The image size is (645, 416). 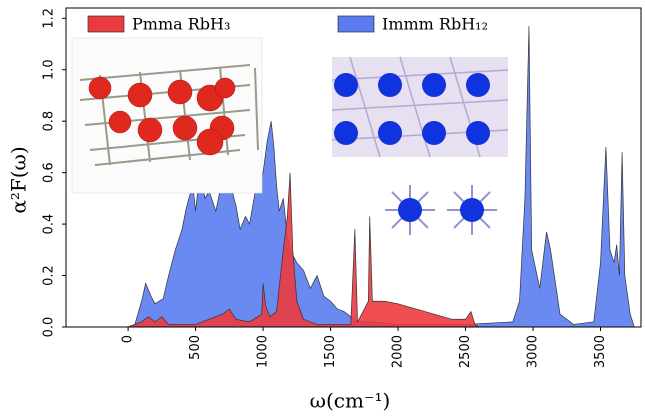 What do you see at coordinates (49, 327) in the screenshot?
I see `y-tick-label: 0.0` at bounding box center [49, 327].